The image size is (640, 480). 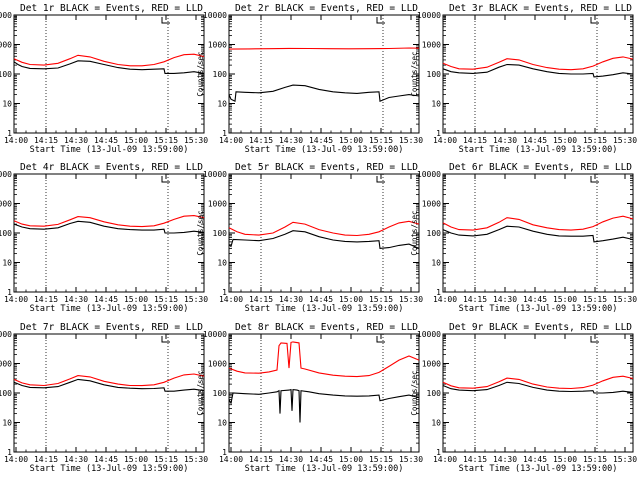 I want to click on chart-title: Det 3r BLACK = Events, RED = LLD, so click(x=540, y=8).